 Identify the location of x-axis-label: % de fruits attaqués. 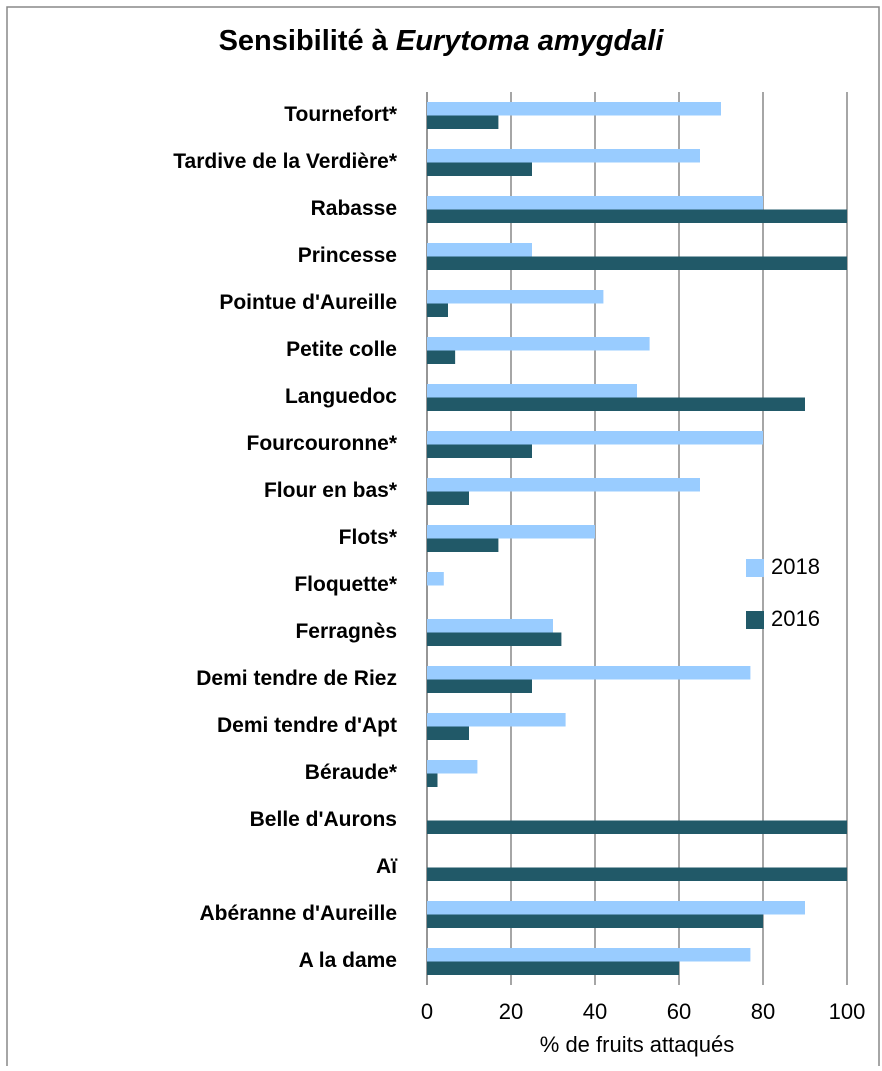
(637, 1044).